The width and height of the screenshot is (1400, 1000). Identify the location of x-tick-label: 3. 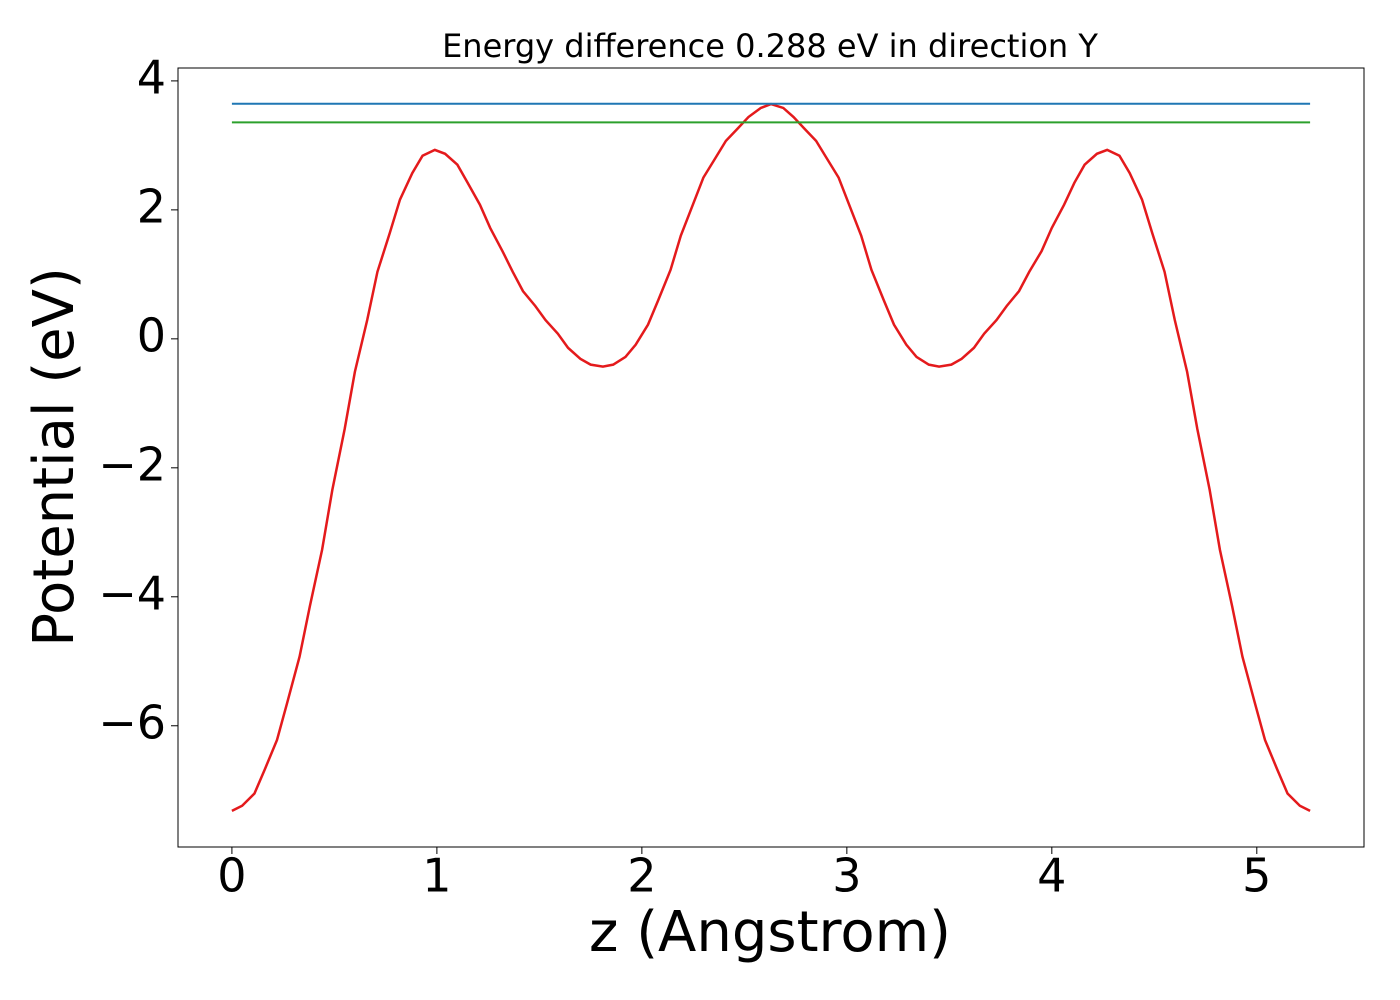
(846, 876).